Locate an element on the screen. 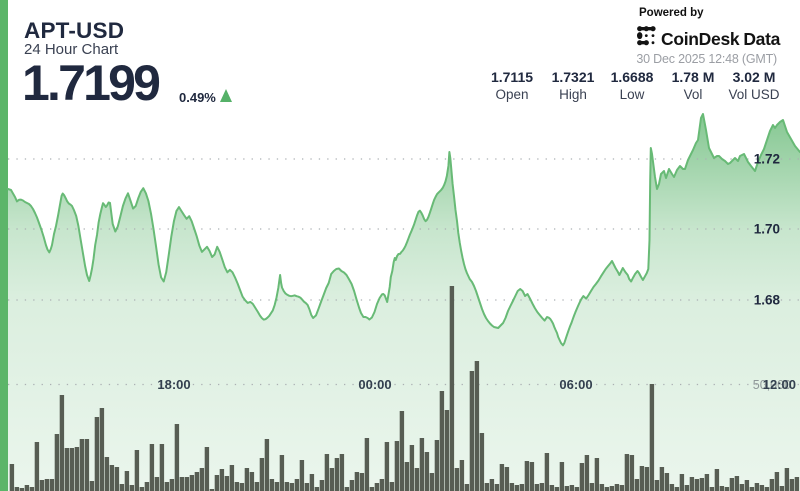  svg-text: 1.72 is located at coordinates (767, 159).